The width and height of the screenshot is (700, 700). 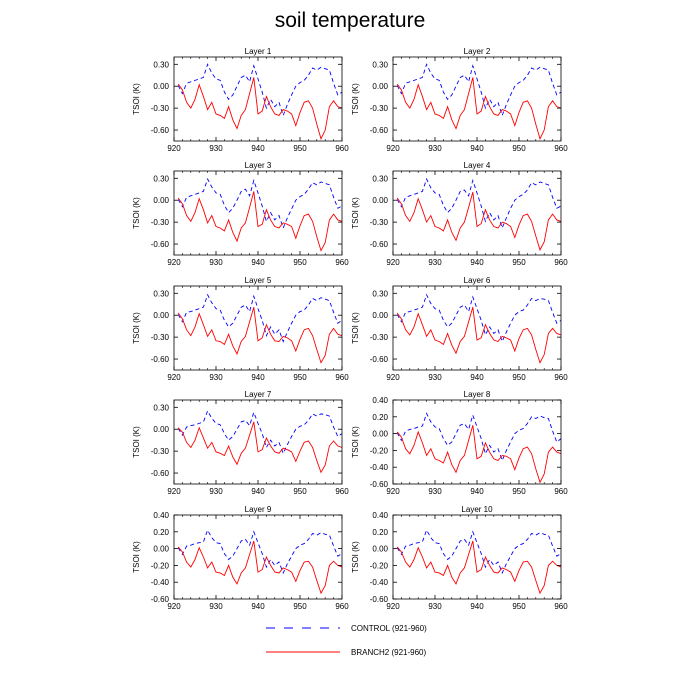 I want to click on legend-label-control: CONTROL (921-960), so click(x=389, y=628).